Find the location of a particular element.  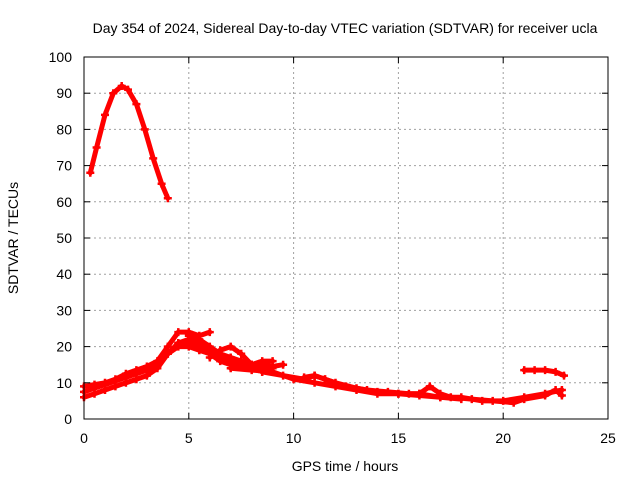

y-tick-label: 20 is located at coordinates (64, 347).